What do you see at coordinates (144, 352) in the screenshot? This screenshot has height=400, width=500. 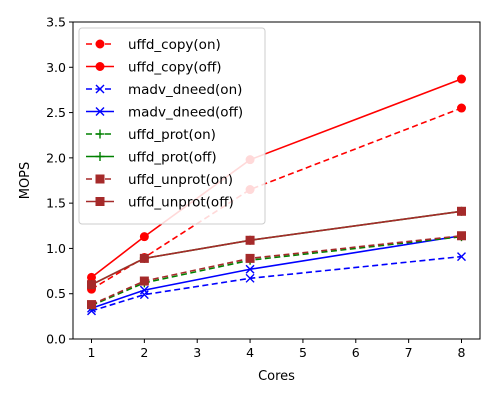 I see `x-tick-label: 2` at bounding box center [144, 352].